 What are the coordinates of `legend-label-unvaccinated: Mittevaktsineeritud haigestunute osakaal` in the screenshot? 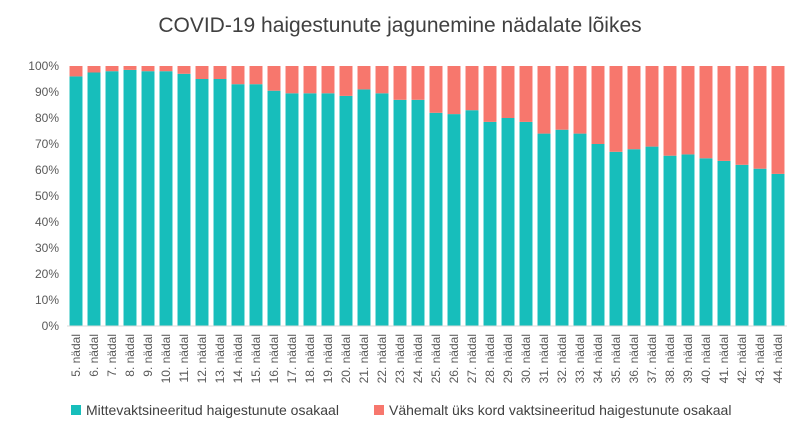 It's located at (212, 410).